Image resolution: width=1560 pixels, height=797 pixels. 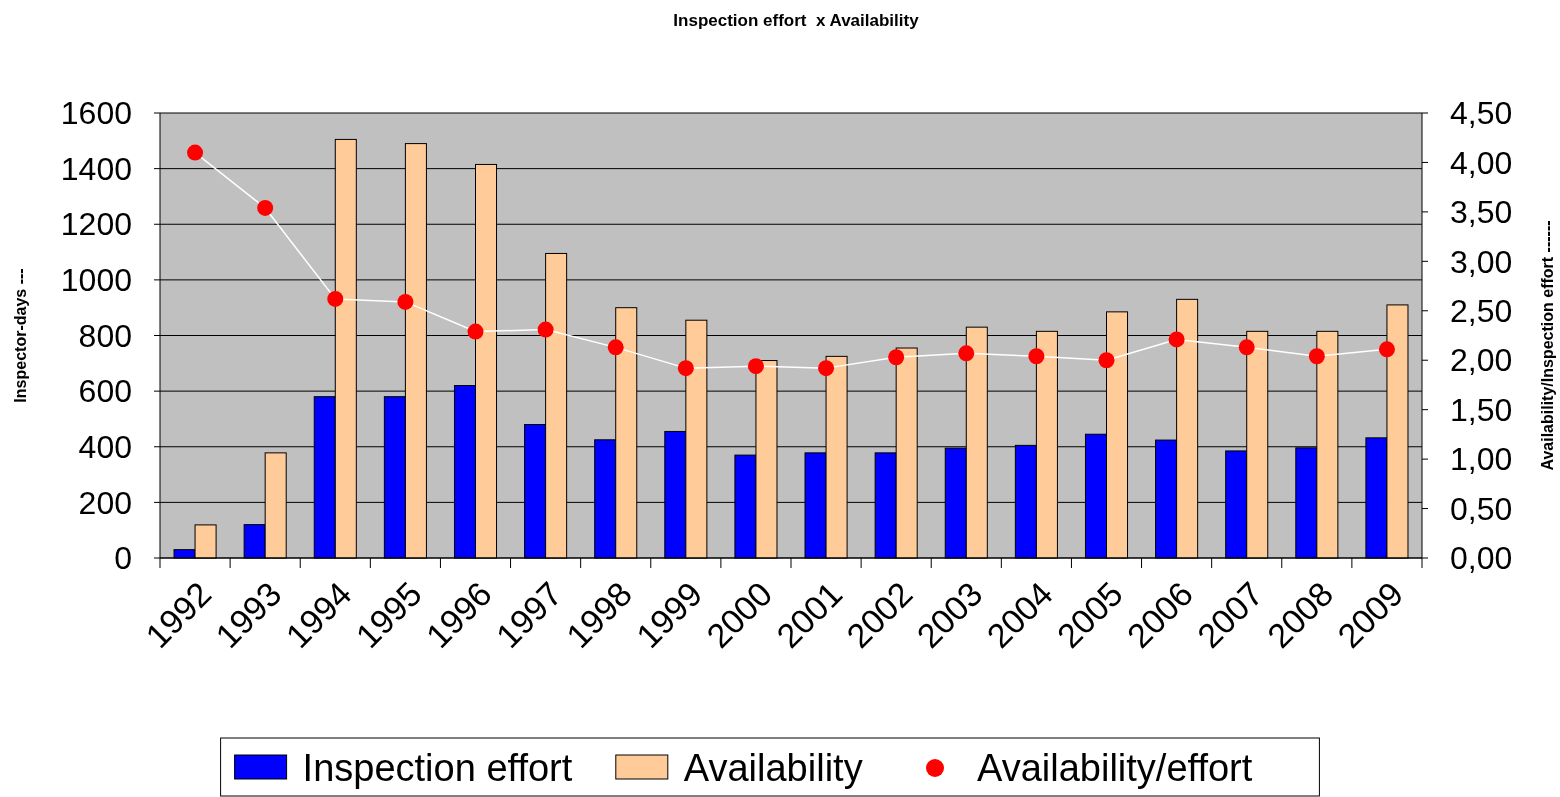 I want to click on y-tick-label: 1600, so click(x=96, y=113).